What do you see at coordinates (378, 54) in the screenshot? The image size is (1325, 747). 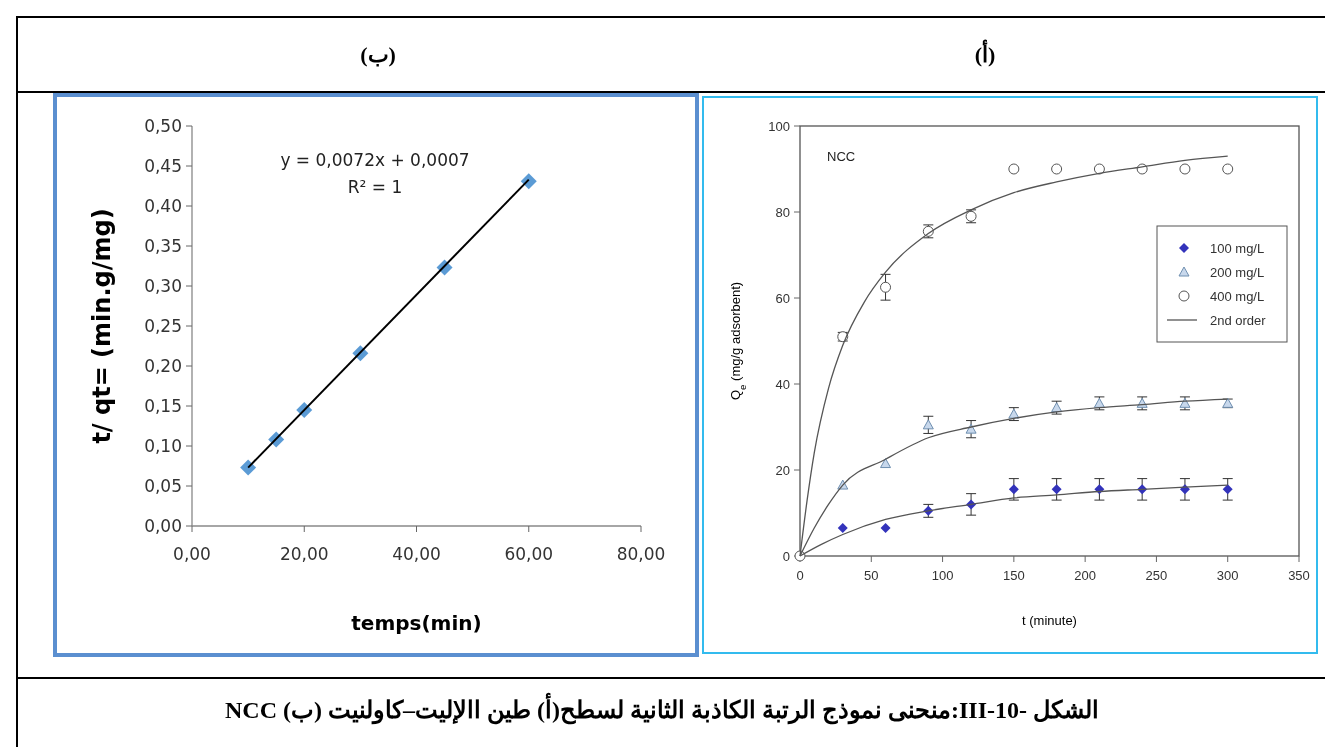 I see `chart-title: (ب)` at bounding box center [378, 54].